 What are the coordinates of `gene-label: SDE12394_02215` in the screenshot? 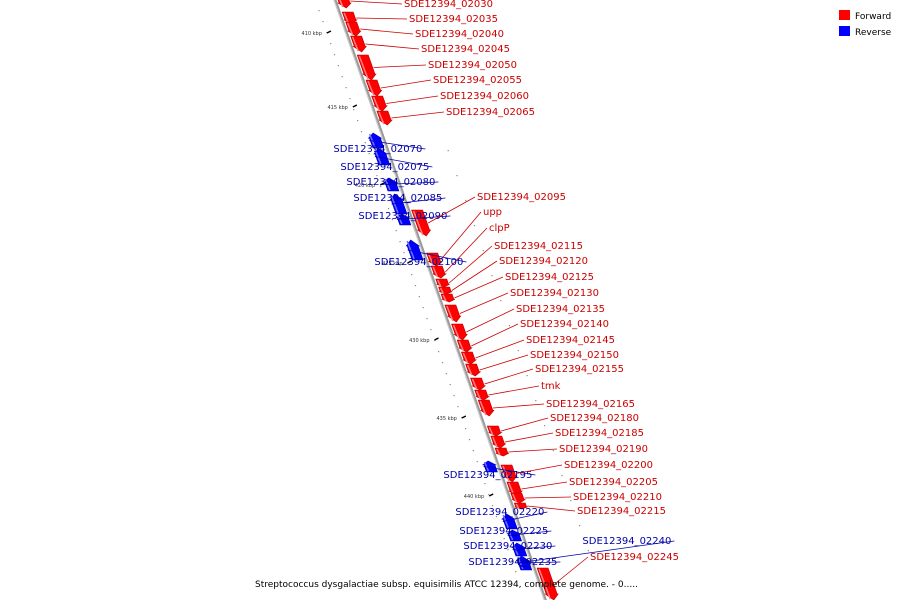 It's located at (621, 511).